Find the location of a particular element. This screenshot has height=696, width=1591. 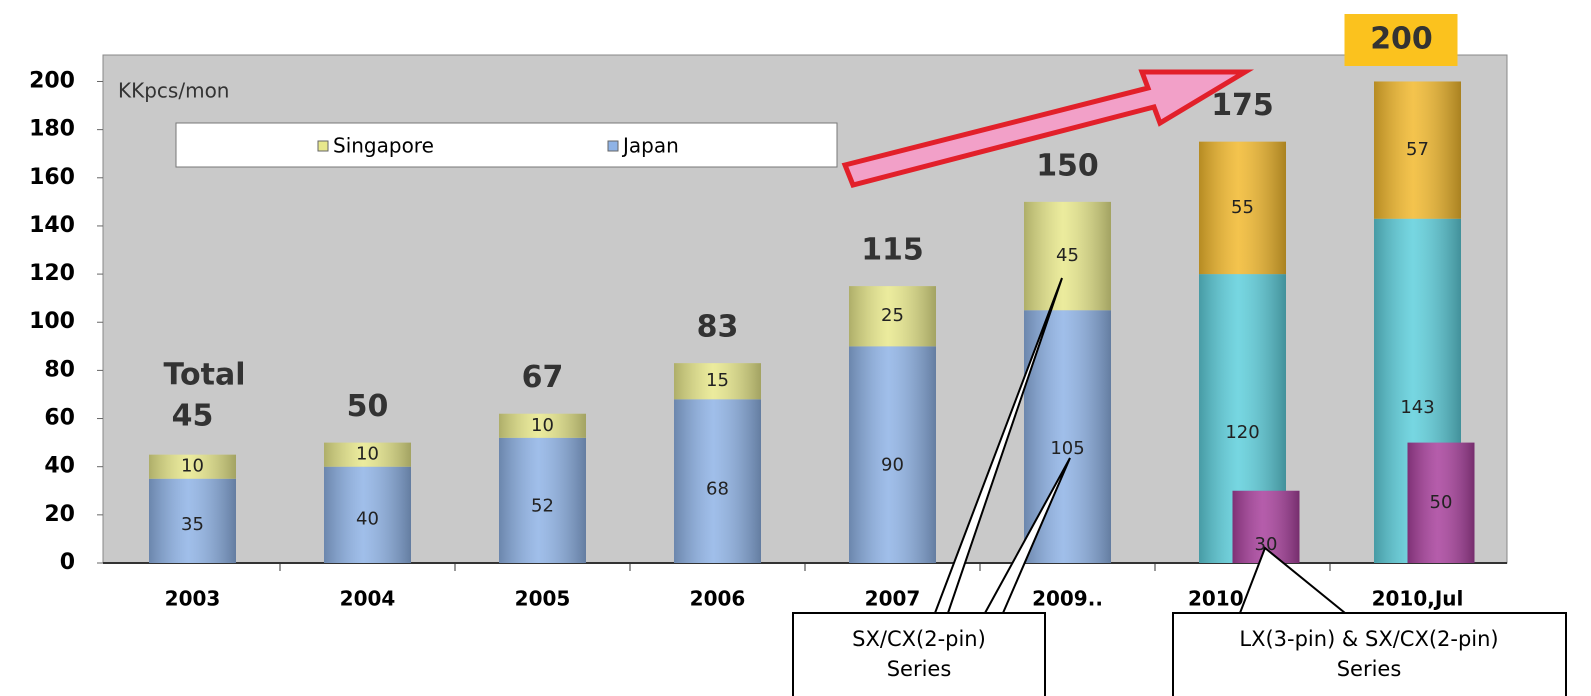

value-label: 120 is located at coordinates (1242, 432).